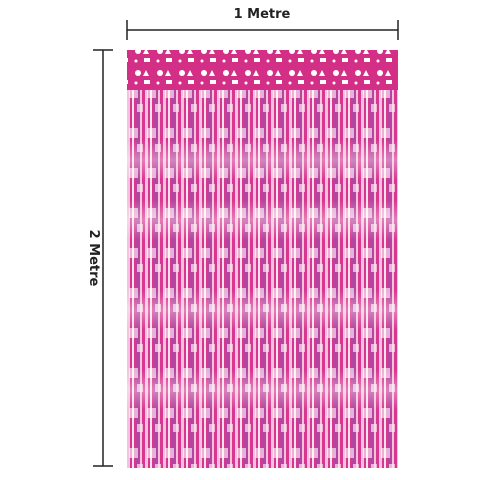  I want to click on height-label: 2 Metre, so click(93, 258).